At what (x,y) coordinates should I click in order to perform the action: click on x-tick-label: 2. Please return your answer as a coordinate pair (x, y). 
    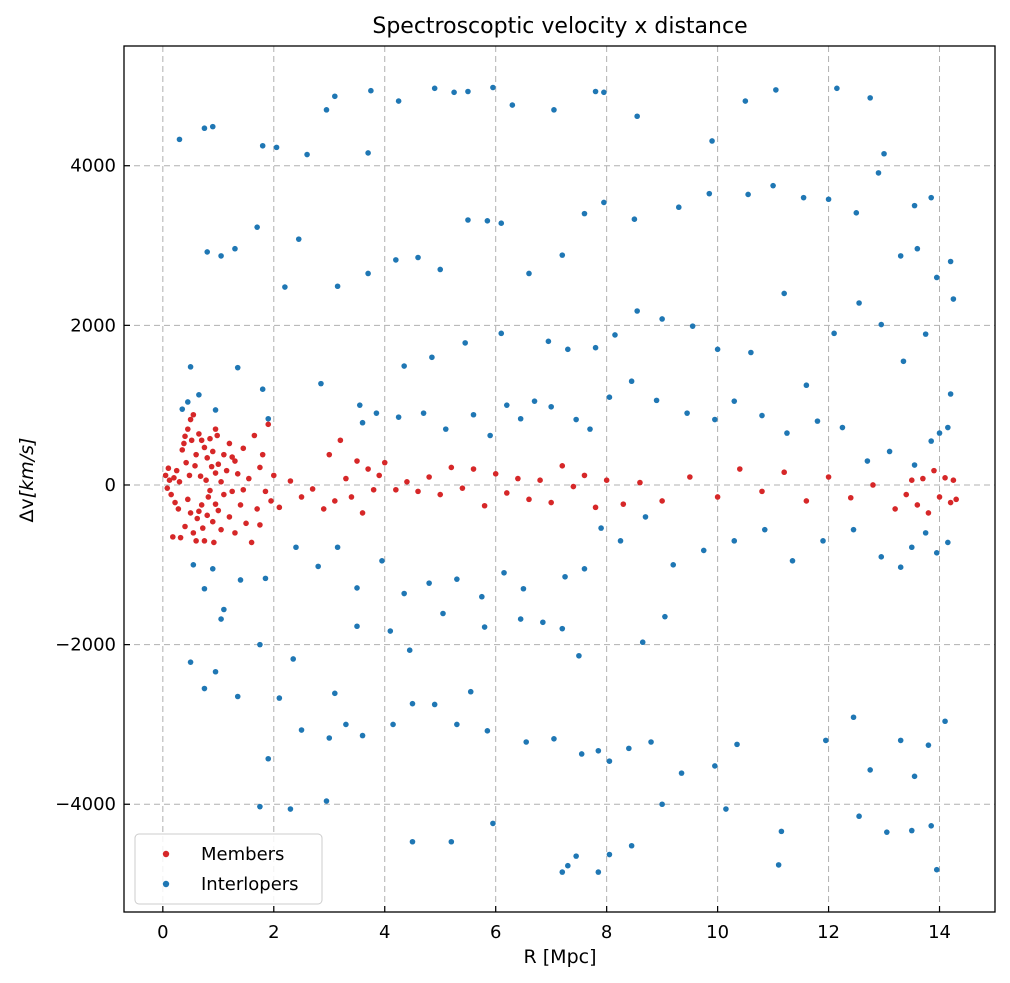
    Looking at the image, I should click on (273, 932).